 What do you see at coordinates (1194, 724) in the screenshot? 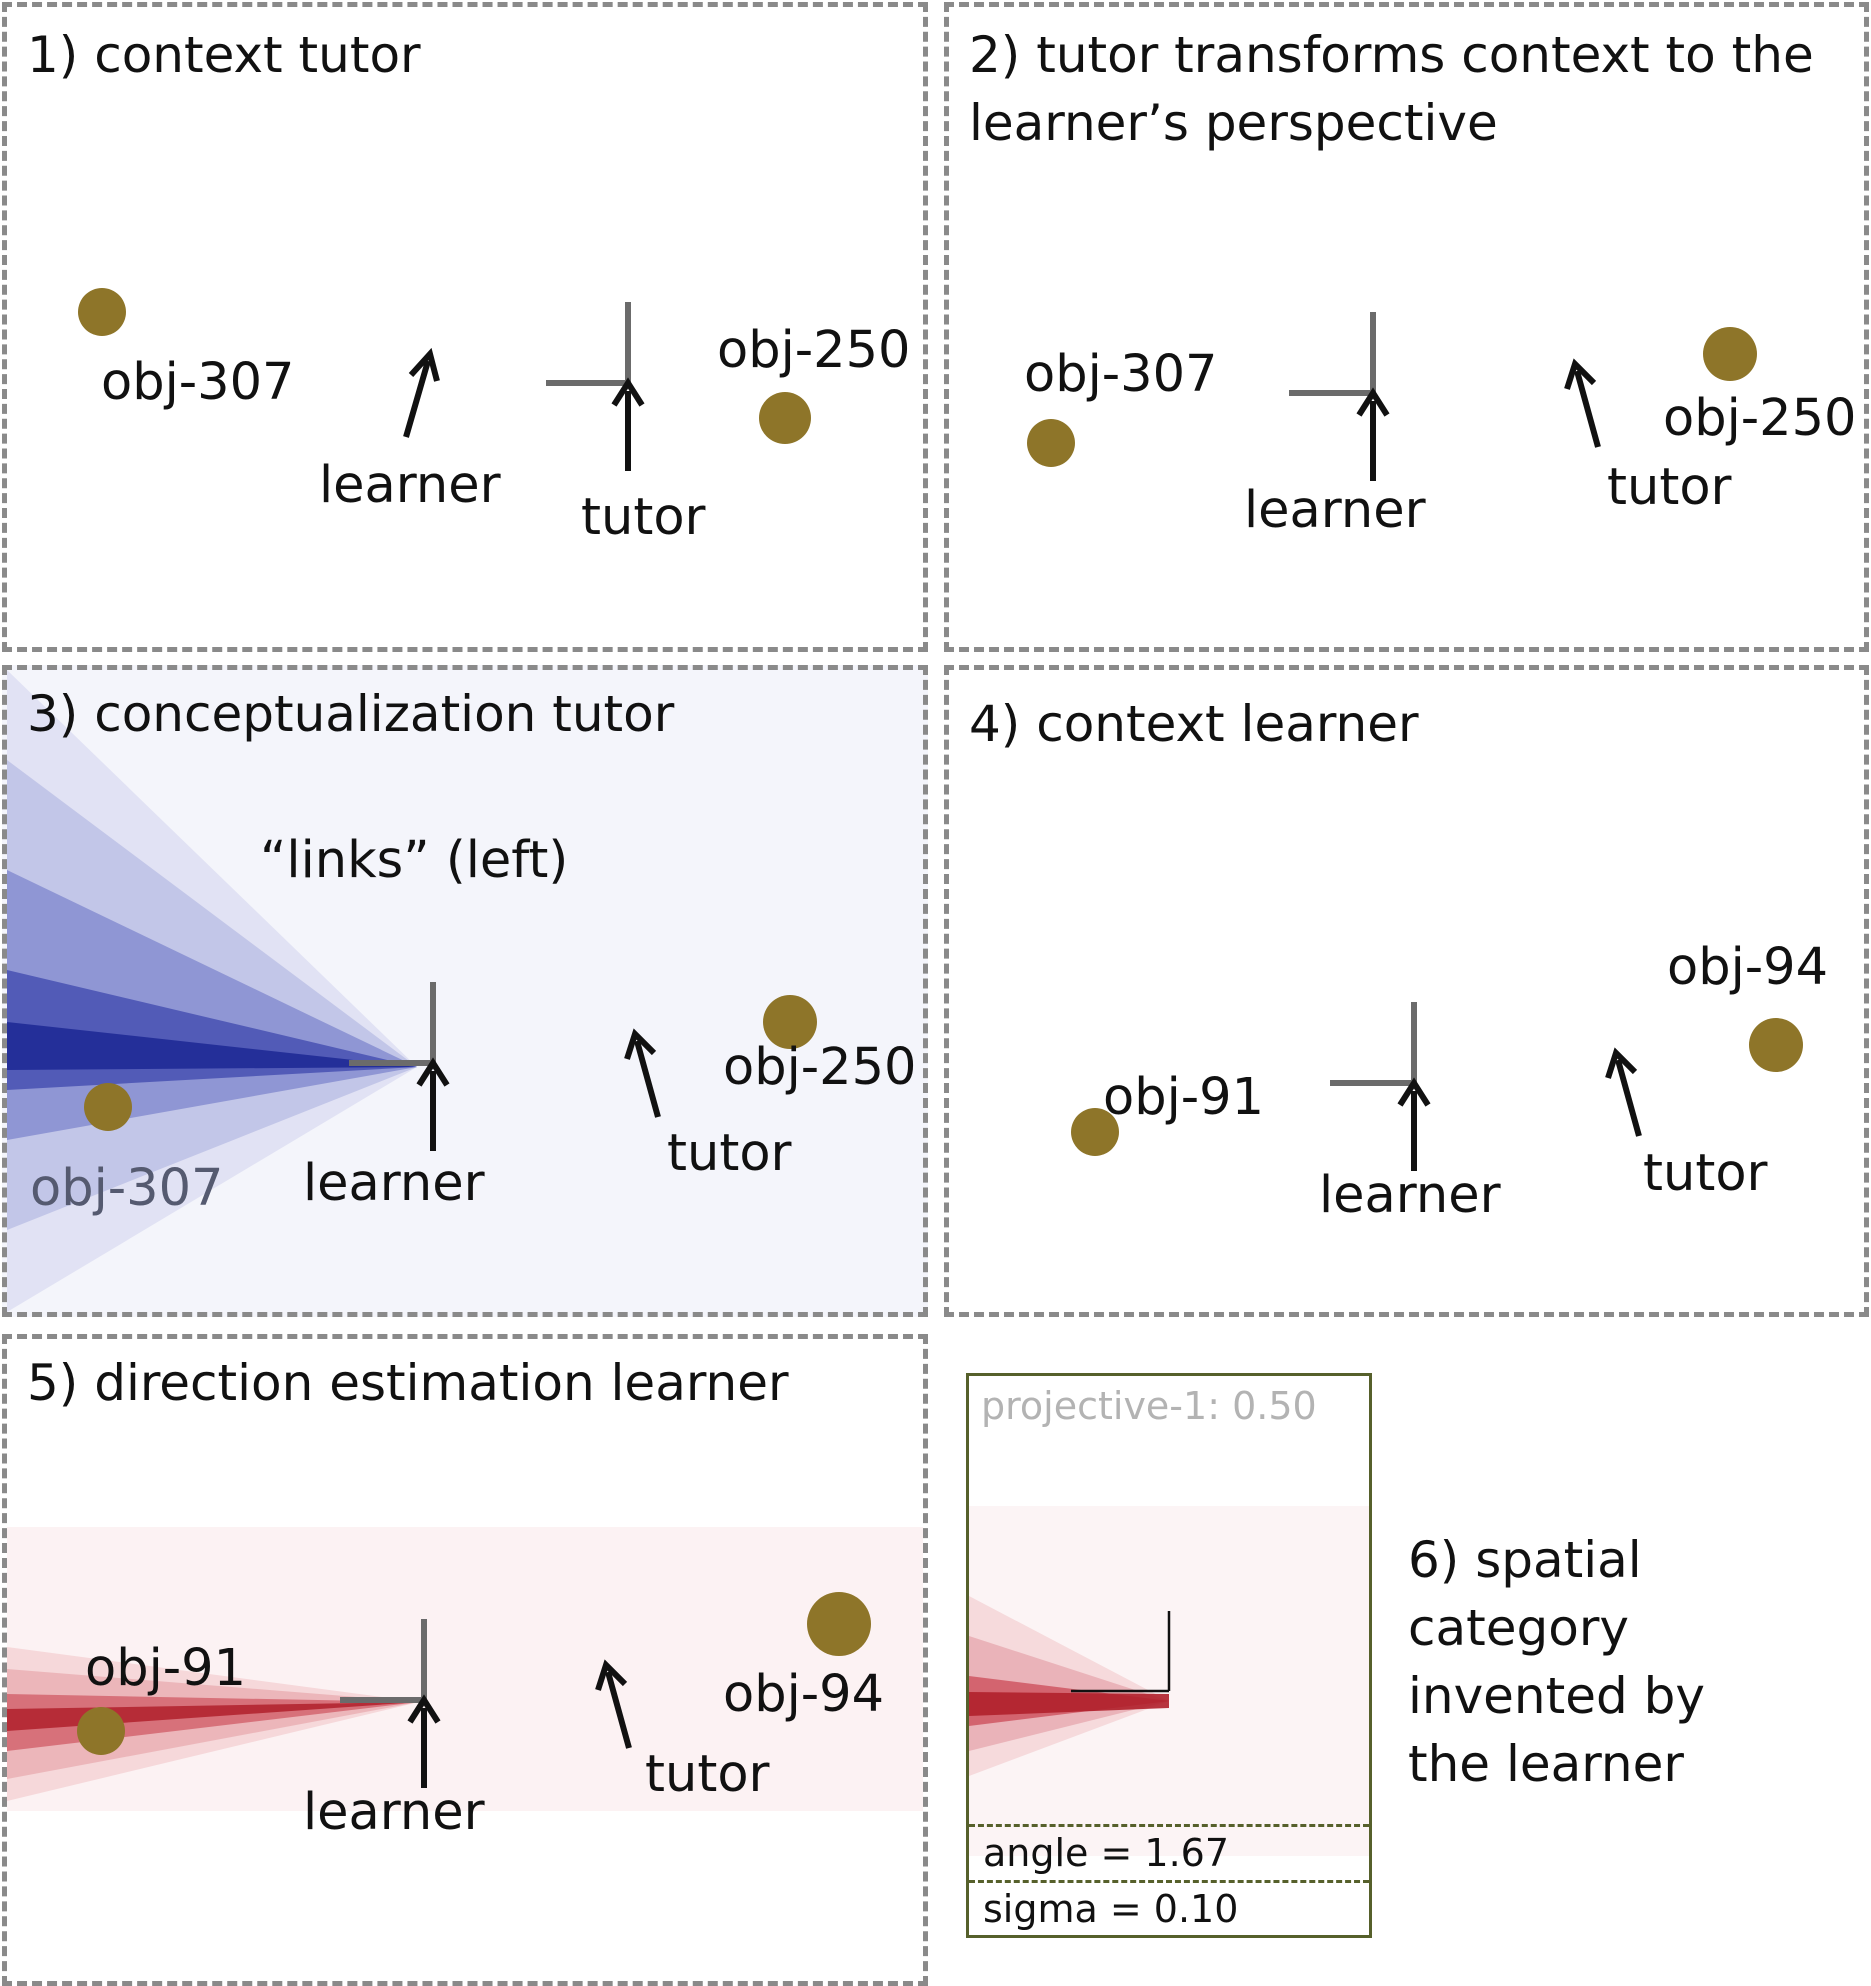
I see `panel-title: 4) context learner` at bounding box center [1194, 724].